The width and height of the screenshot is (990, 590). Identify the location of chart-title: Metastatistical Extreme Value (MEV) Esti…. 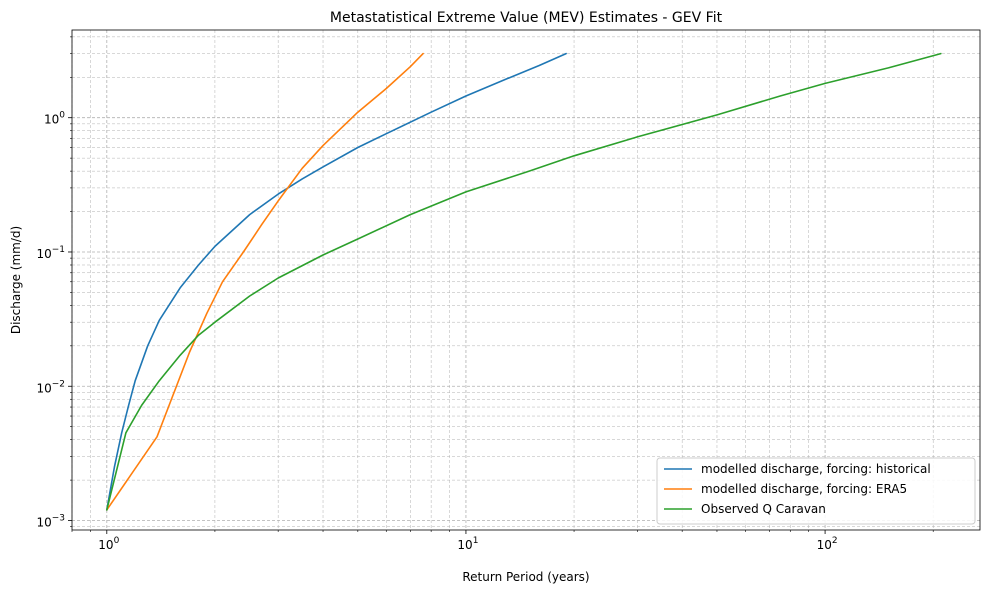
(526, 18).